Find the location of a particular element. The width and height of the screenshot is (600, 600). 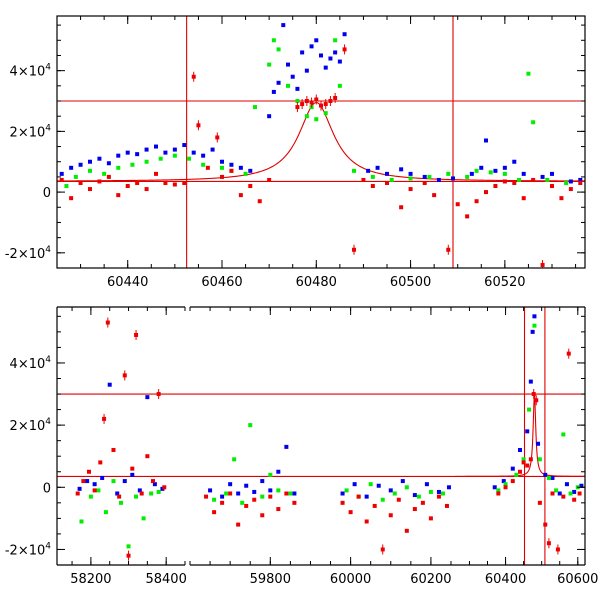

y-tick-label: 4×10⁴ is located at coordinates (31, 363).